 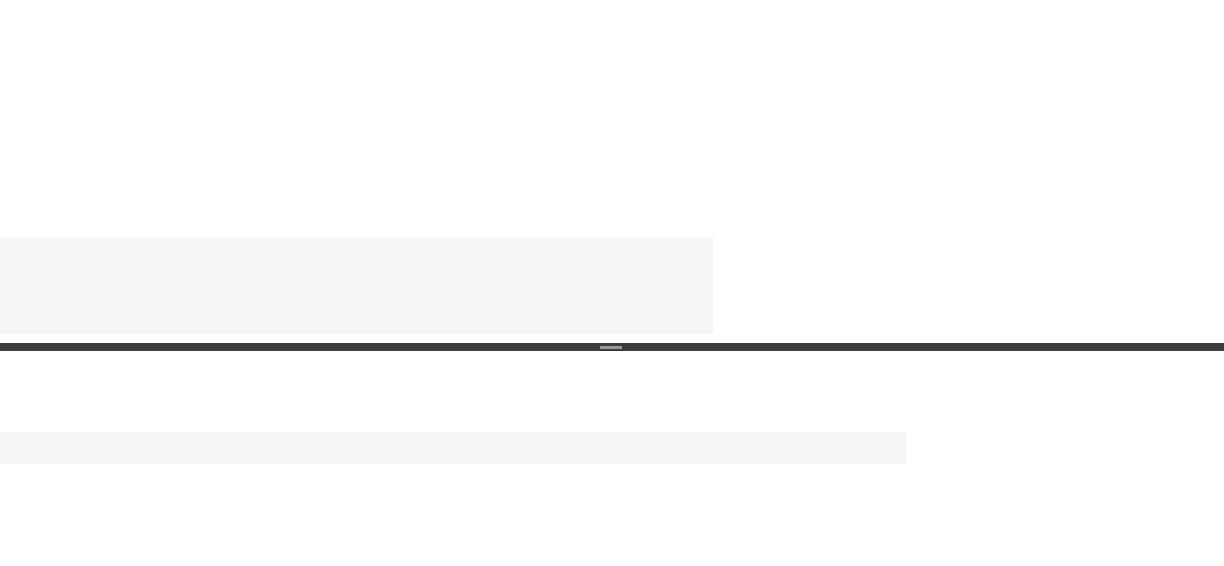 What do you see at coordinates (356, 286) in the screenshot?
I see `top-legend` at bounding box center [356, 286].